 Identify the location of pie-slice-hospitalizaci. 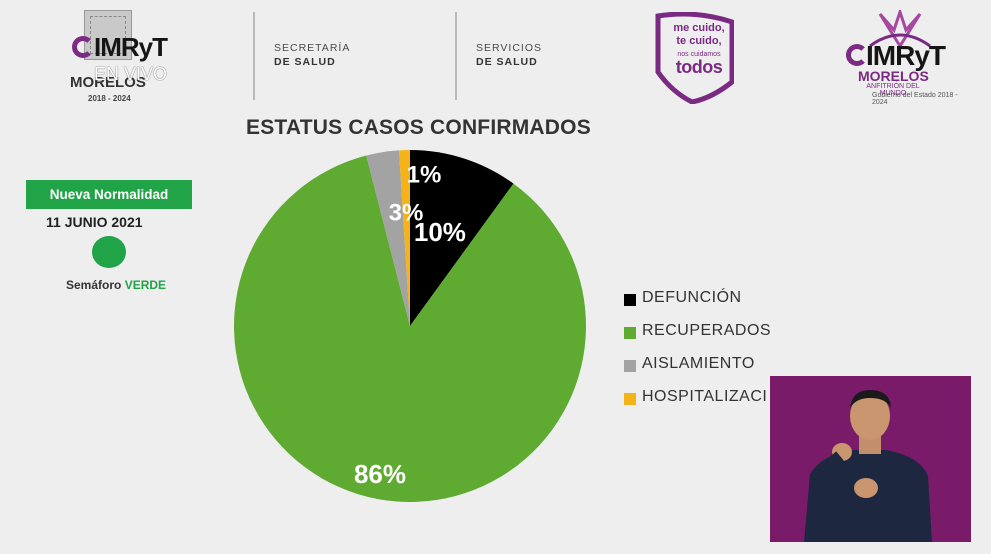
(404, 238).